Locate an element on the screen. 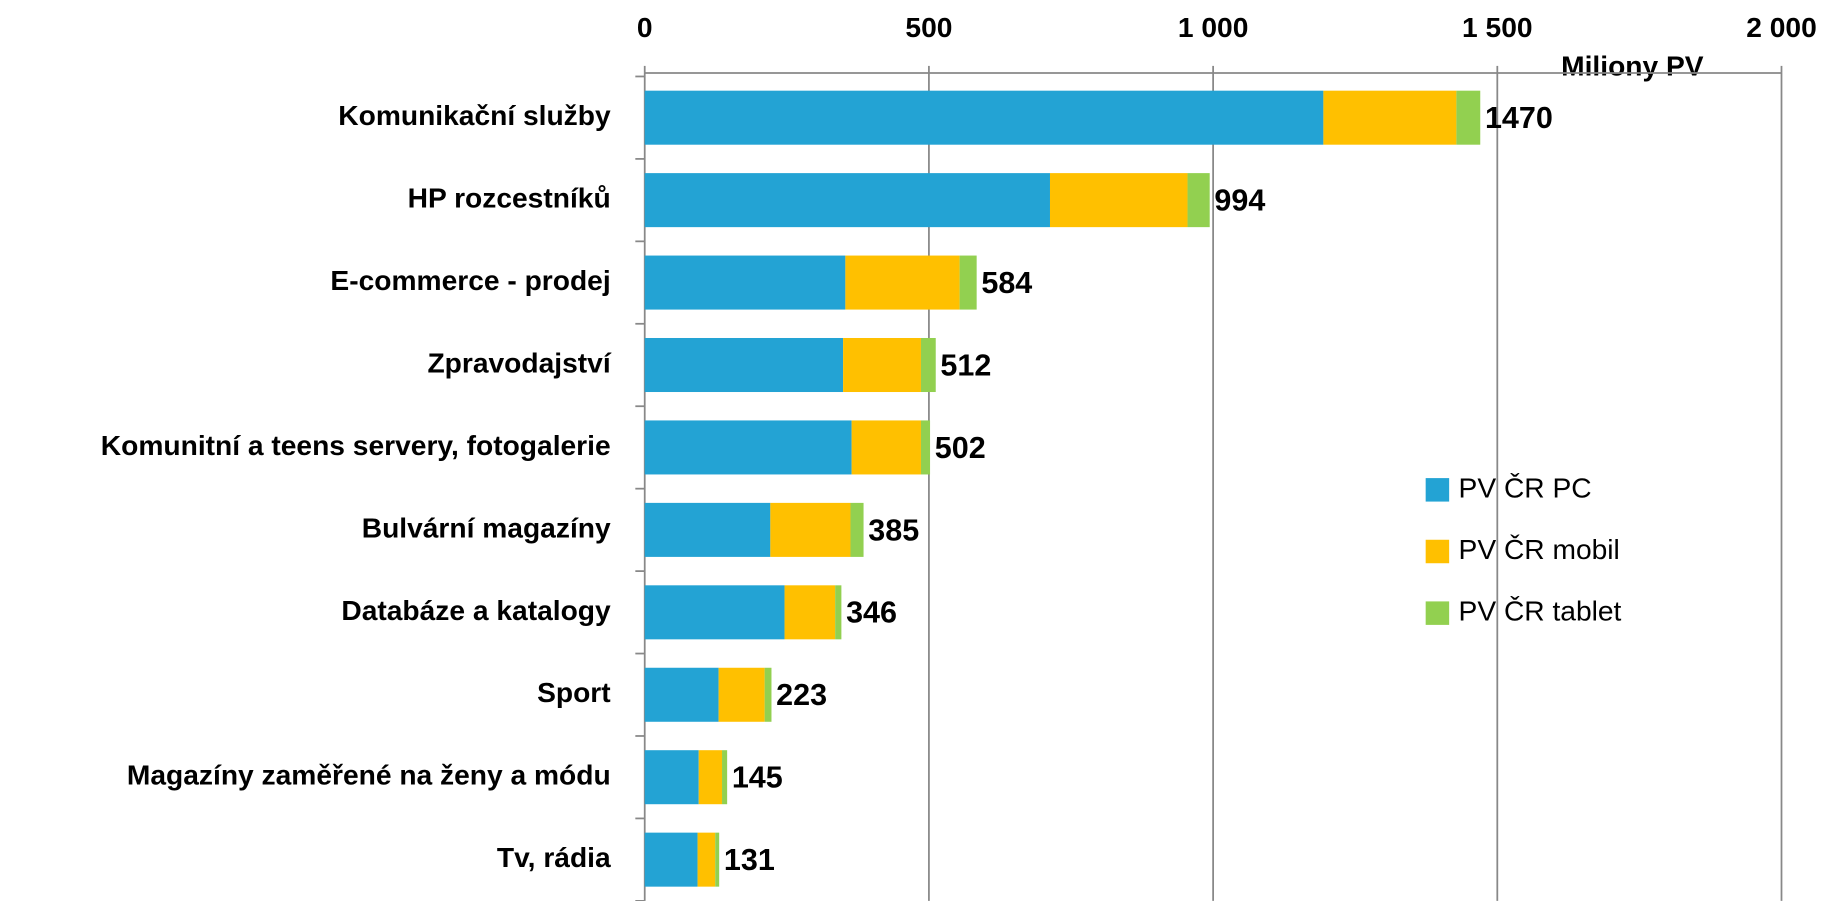  x-tick-label: 500 is located at coordinates (928, 27).